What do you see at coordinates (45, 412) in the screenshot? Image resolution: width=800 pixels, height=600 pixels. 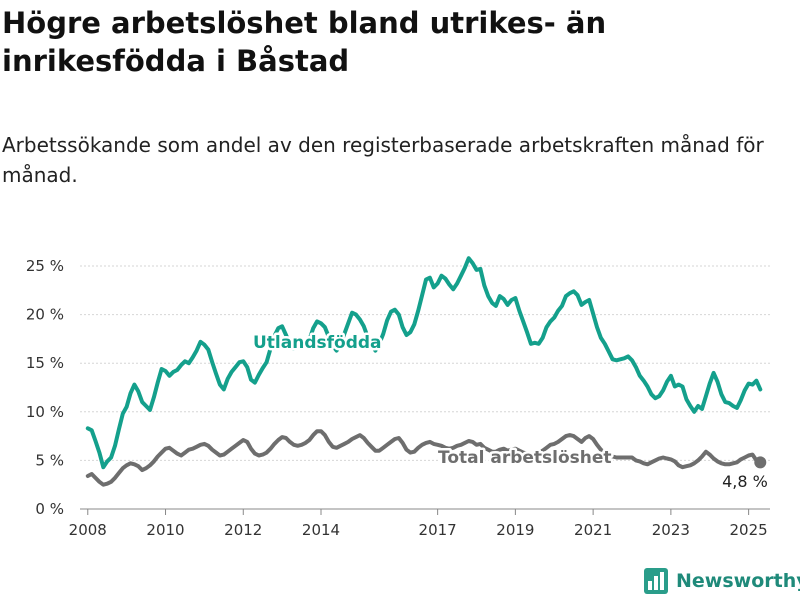 I see `y-tick-label: 10 %` at bounding box center [45, 412].